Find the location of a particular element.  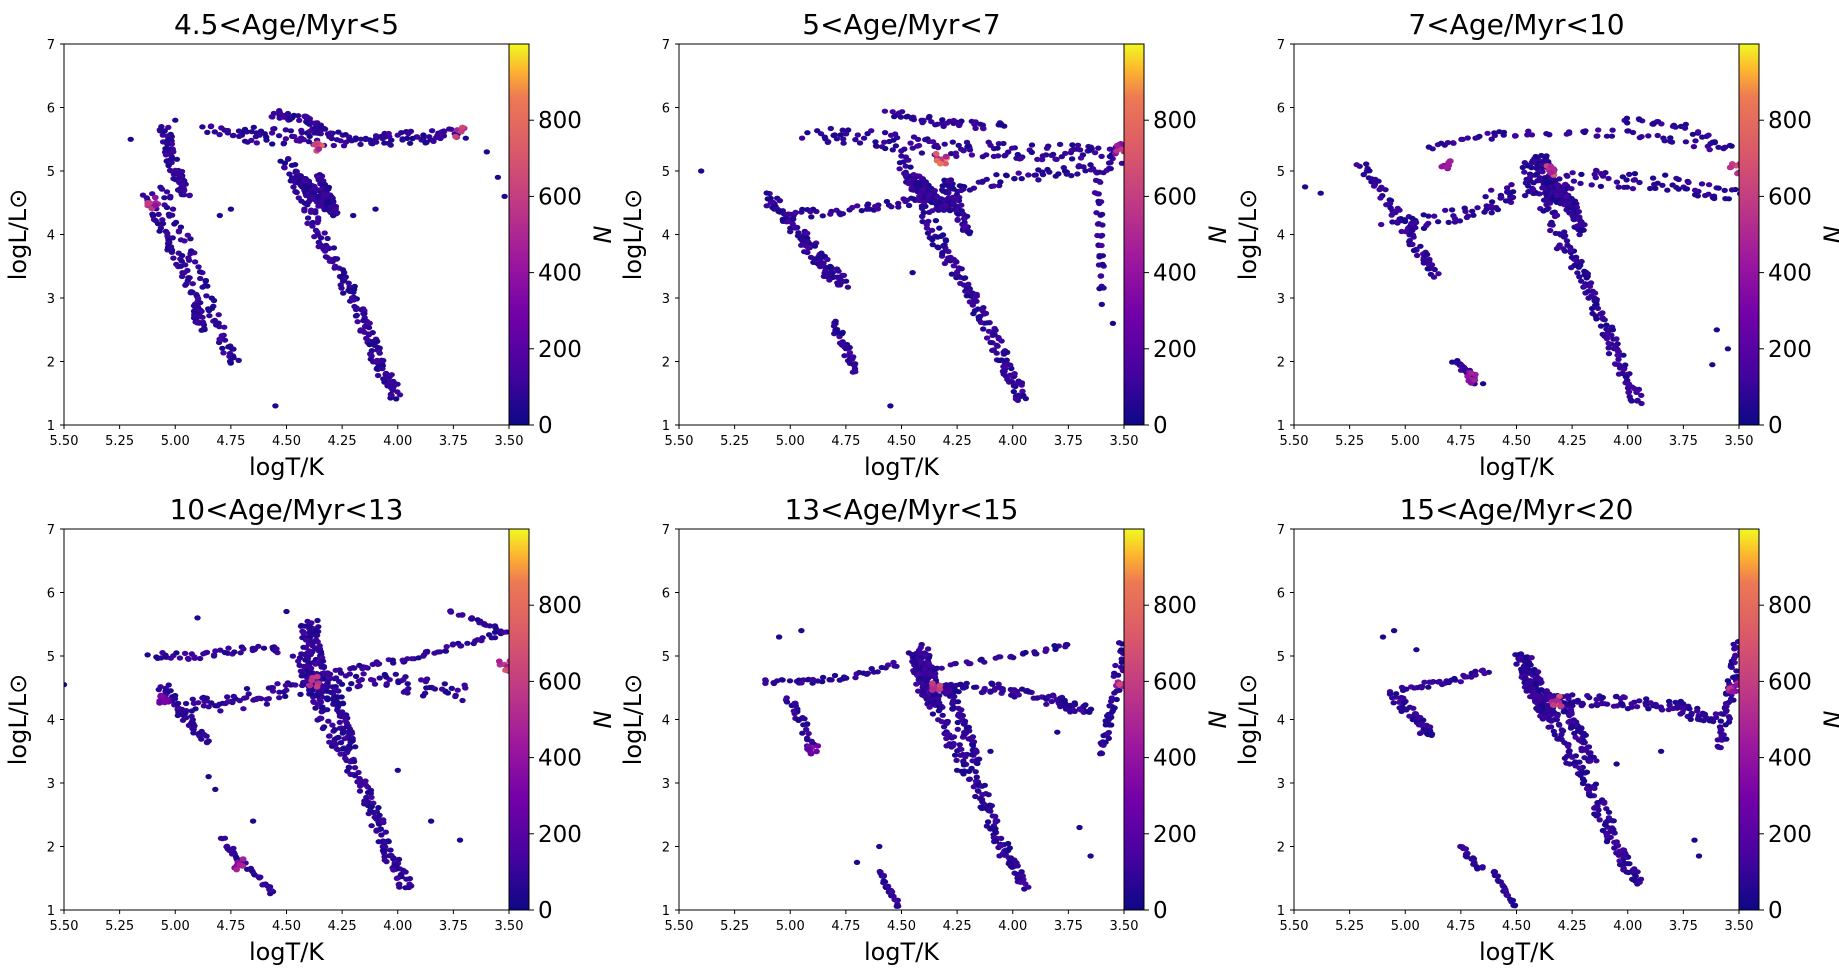

panel-title: 10<Age/Myr<13 is located at coordinates (286, 509).